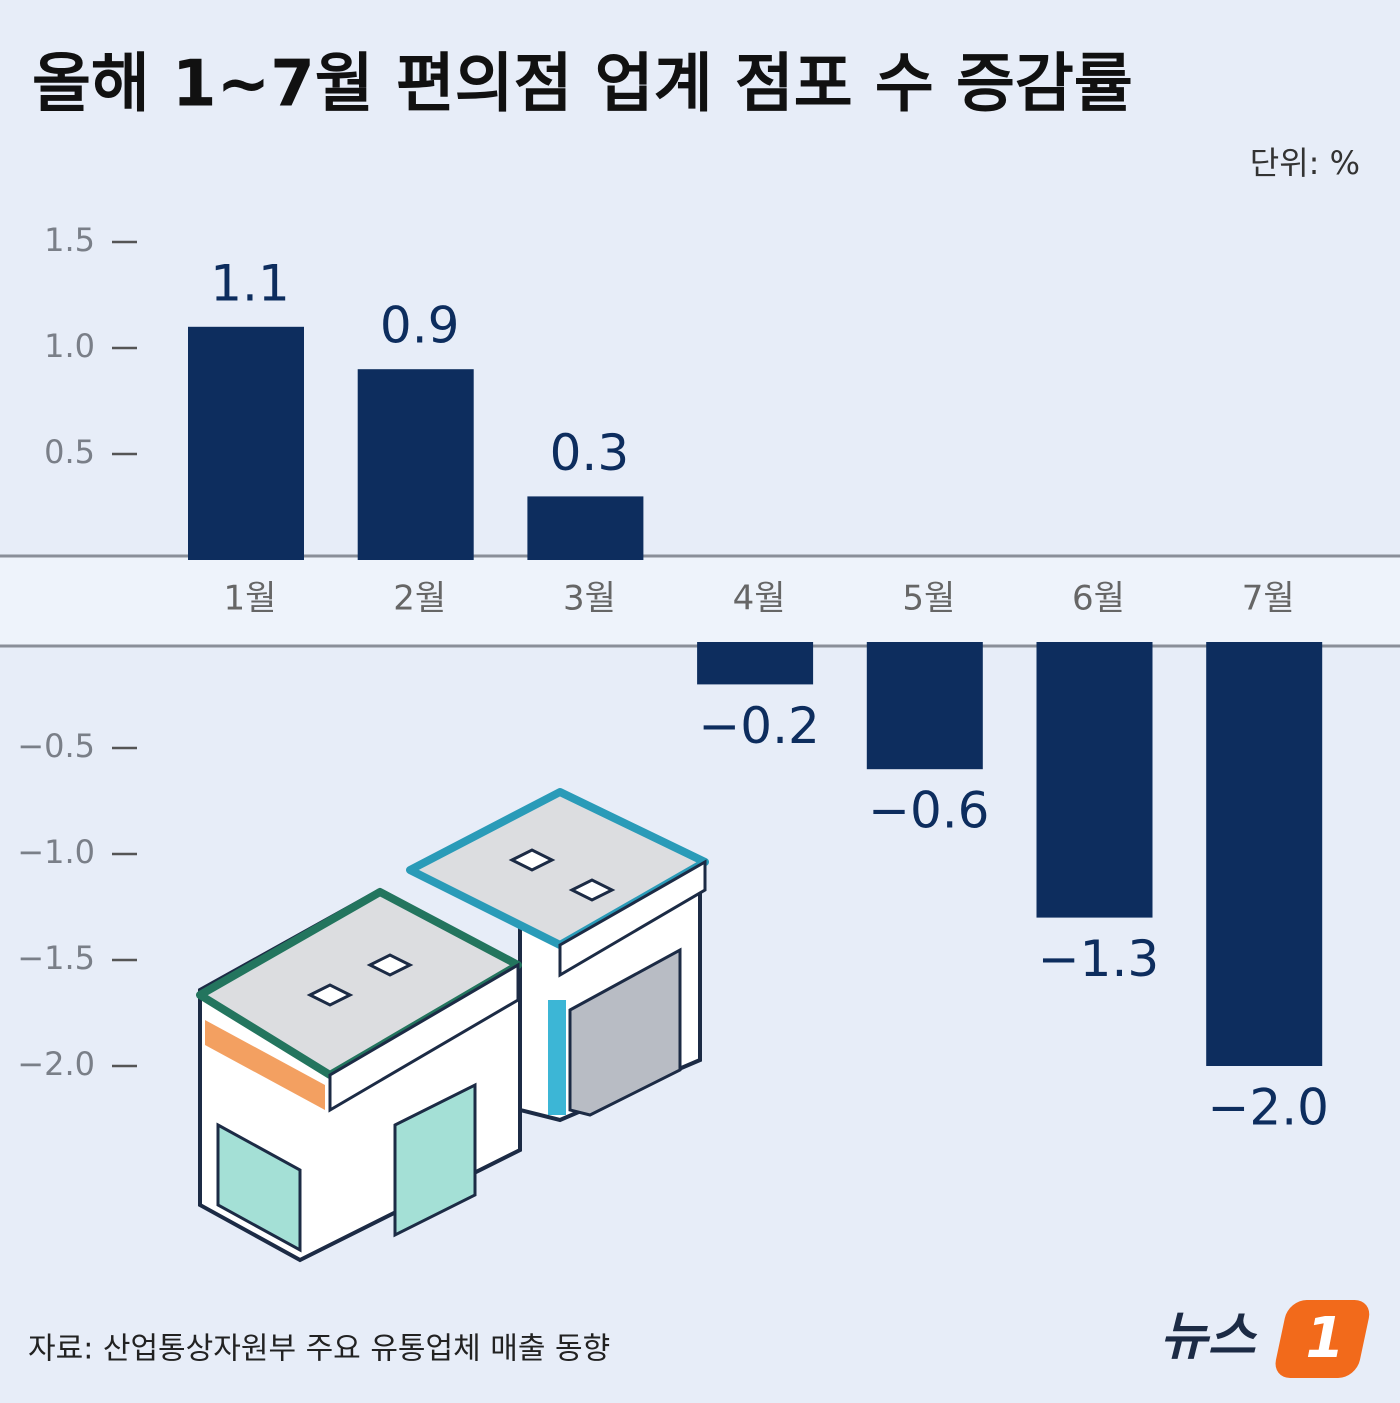 The width and height of the screenshot is (1400, 1403). What do you see at coordinates (319, 1349) in the screenshot?
I see `source-note: 자료: 산업통상자원부 주요 유통업체 매출 동향` at bounding box center [319, 1349].